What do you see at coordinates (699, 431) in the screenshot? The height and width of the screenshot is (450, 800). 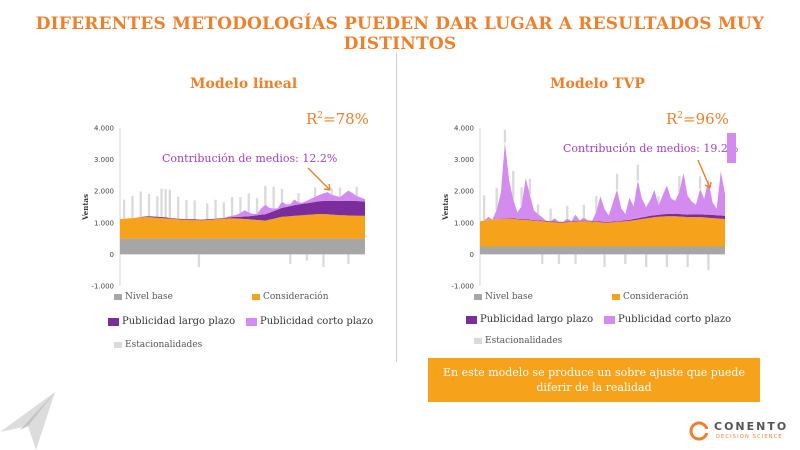 I see `conento-logo-icon` at bounding box center [699, 431].